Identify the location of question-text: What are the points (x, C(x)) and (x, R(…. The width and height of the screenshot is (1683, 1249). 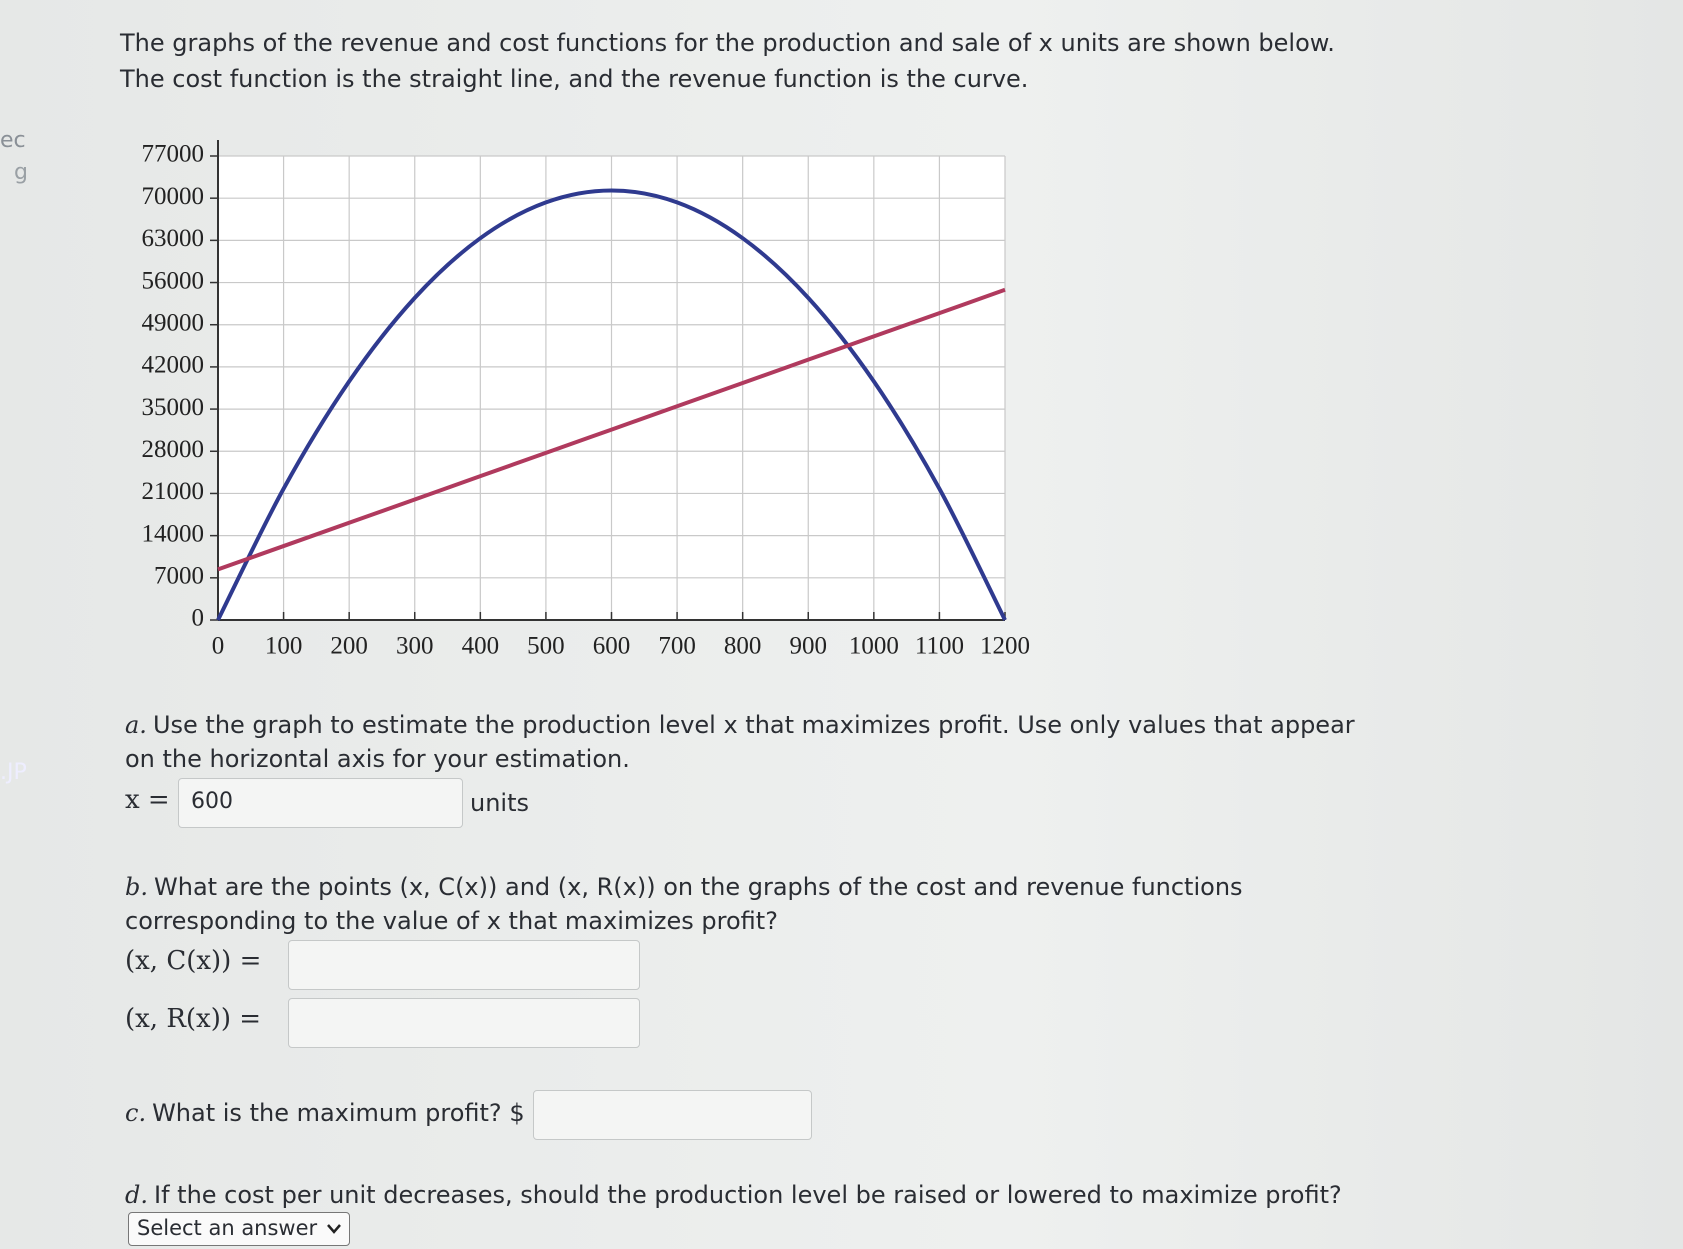
(684, 904).